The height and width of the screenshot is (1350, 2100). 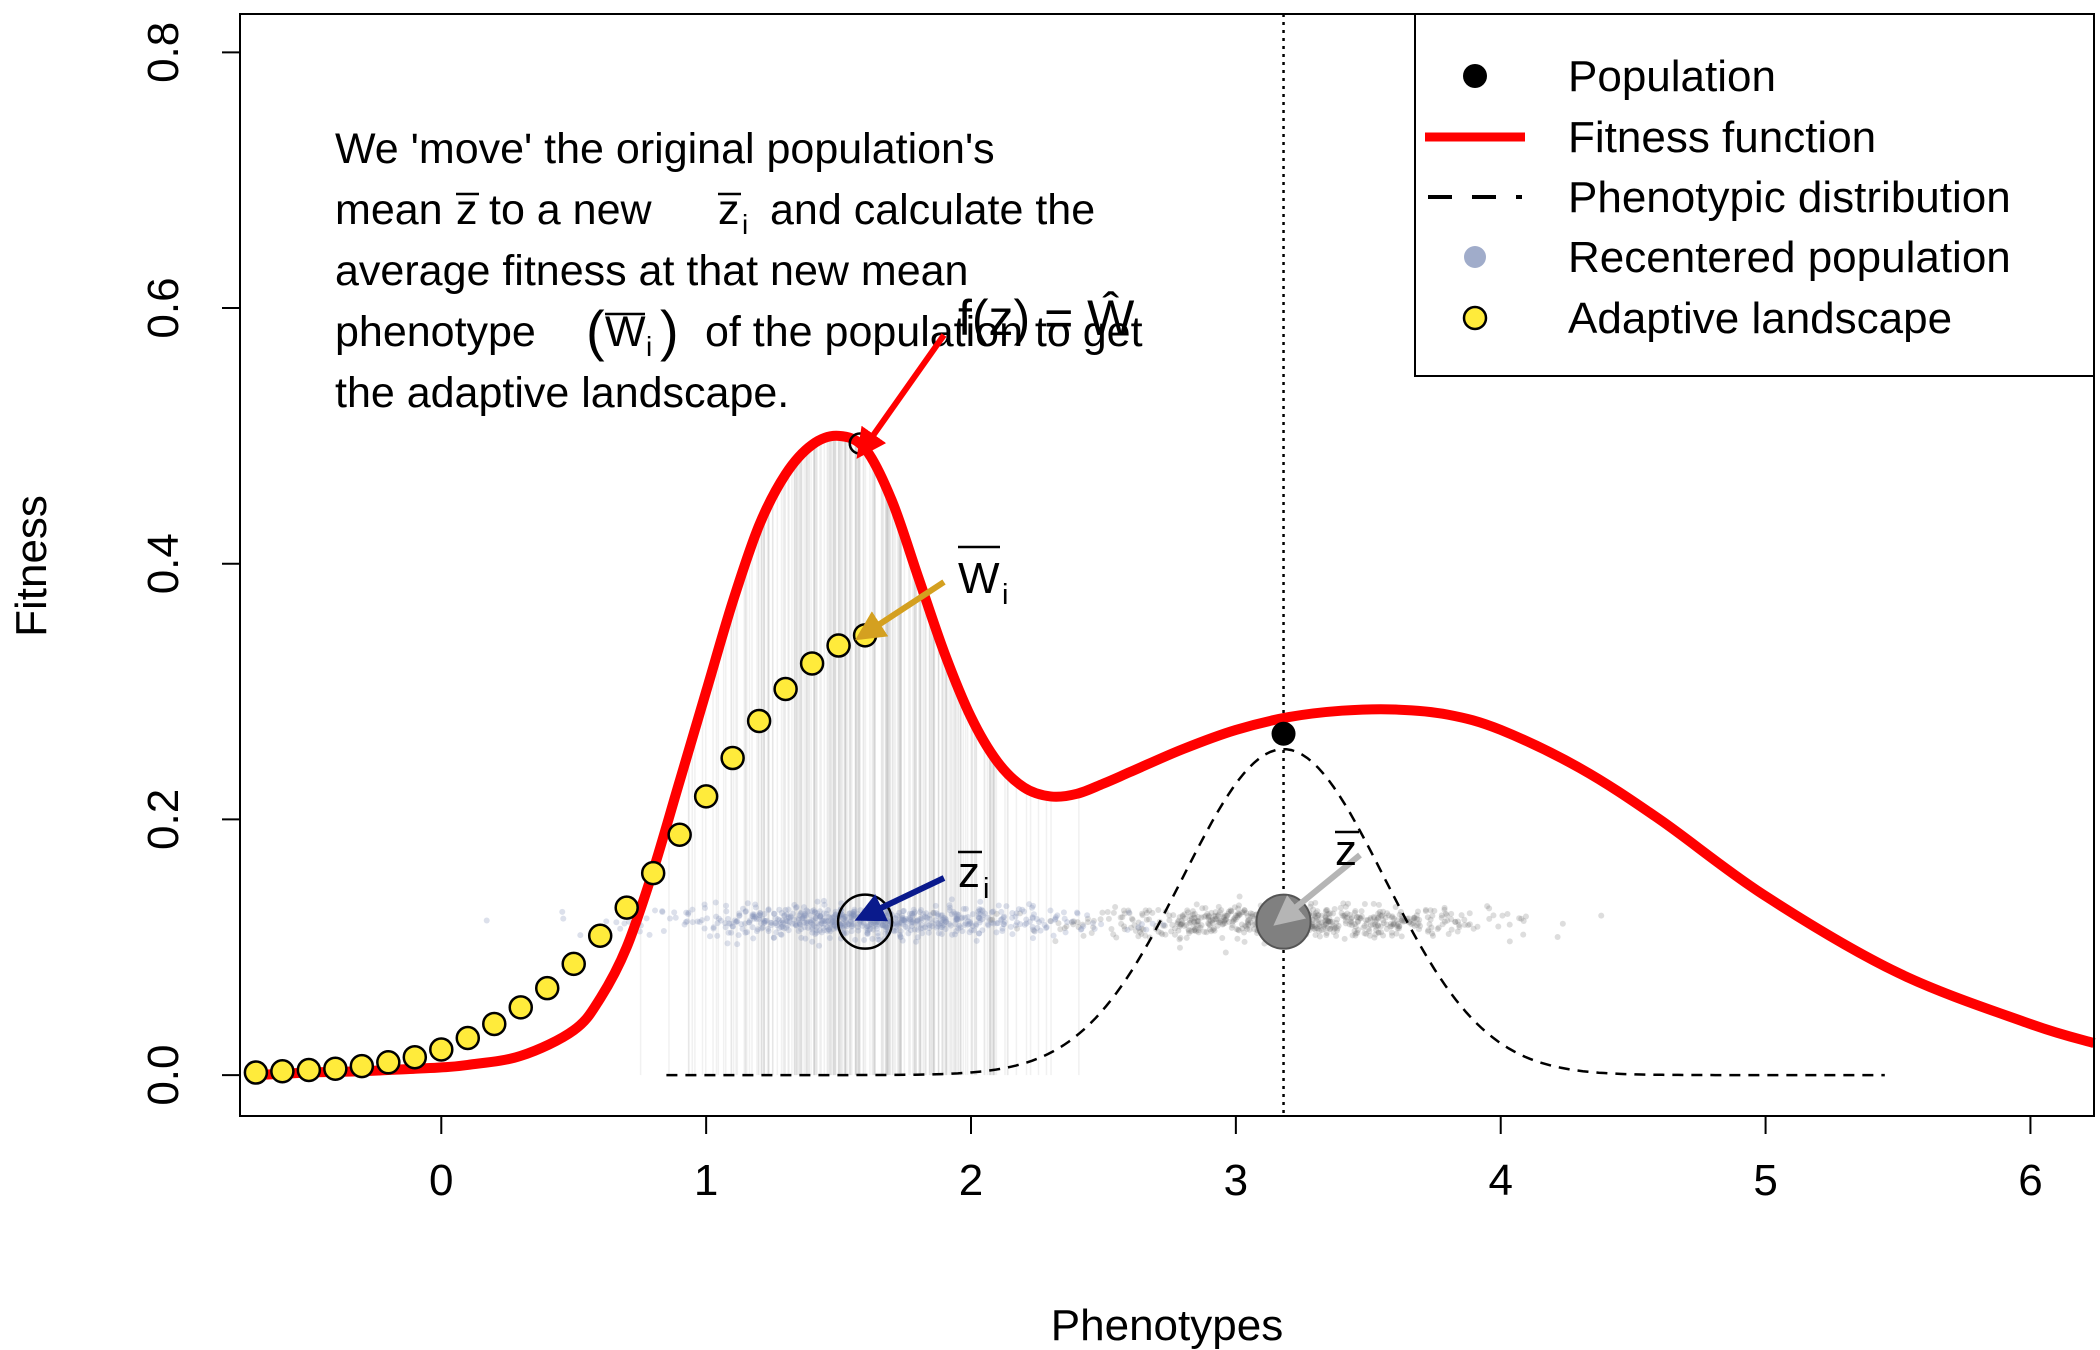 I want to click on y-tick-label: 0.2, so click(x=163, y=819).